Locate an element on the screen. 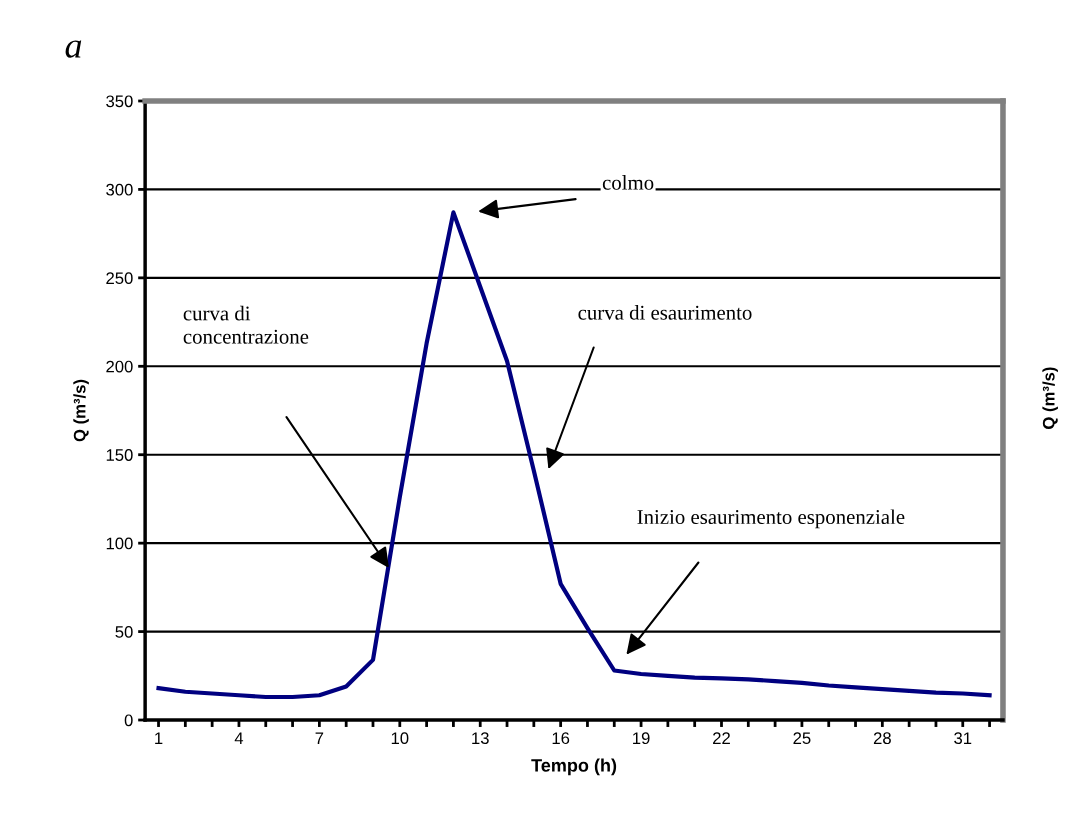 The image size is (1075, 821). y-tick-label: 300 is located at coordinates (119, 189).